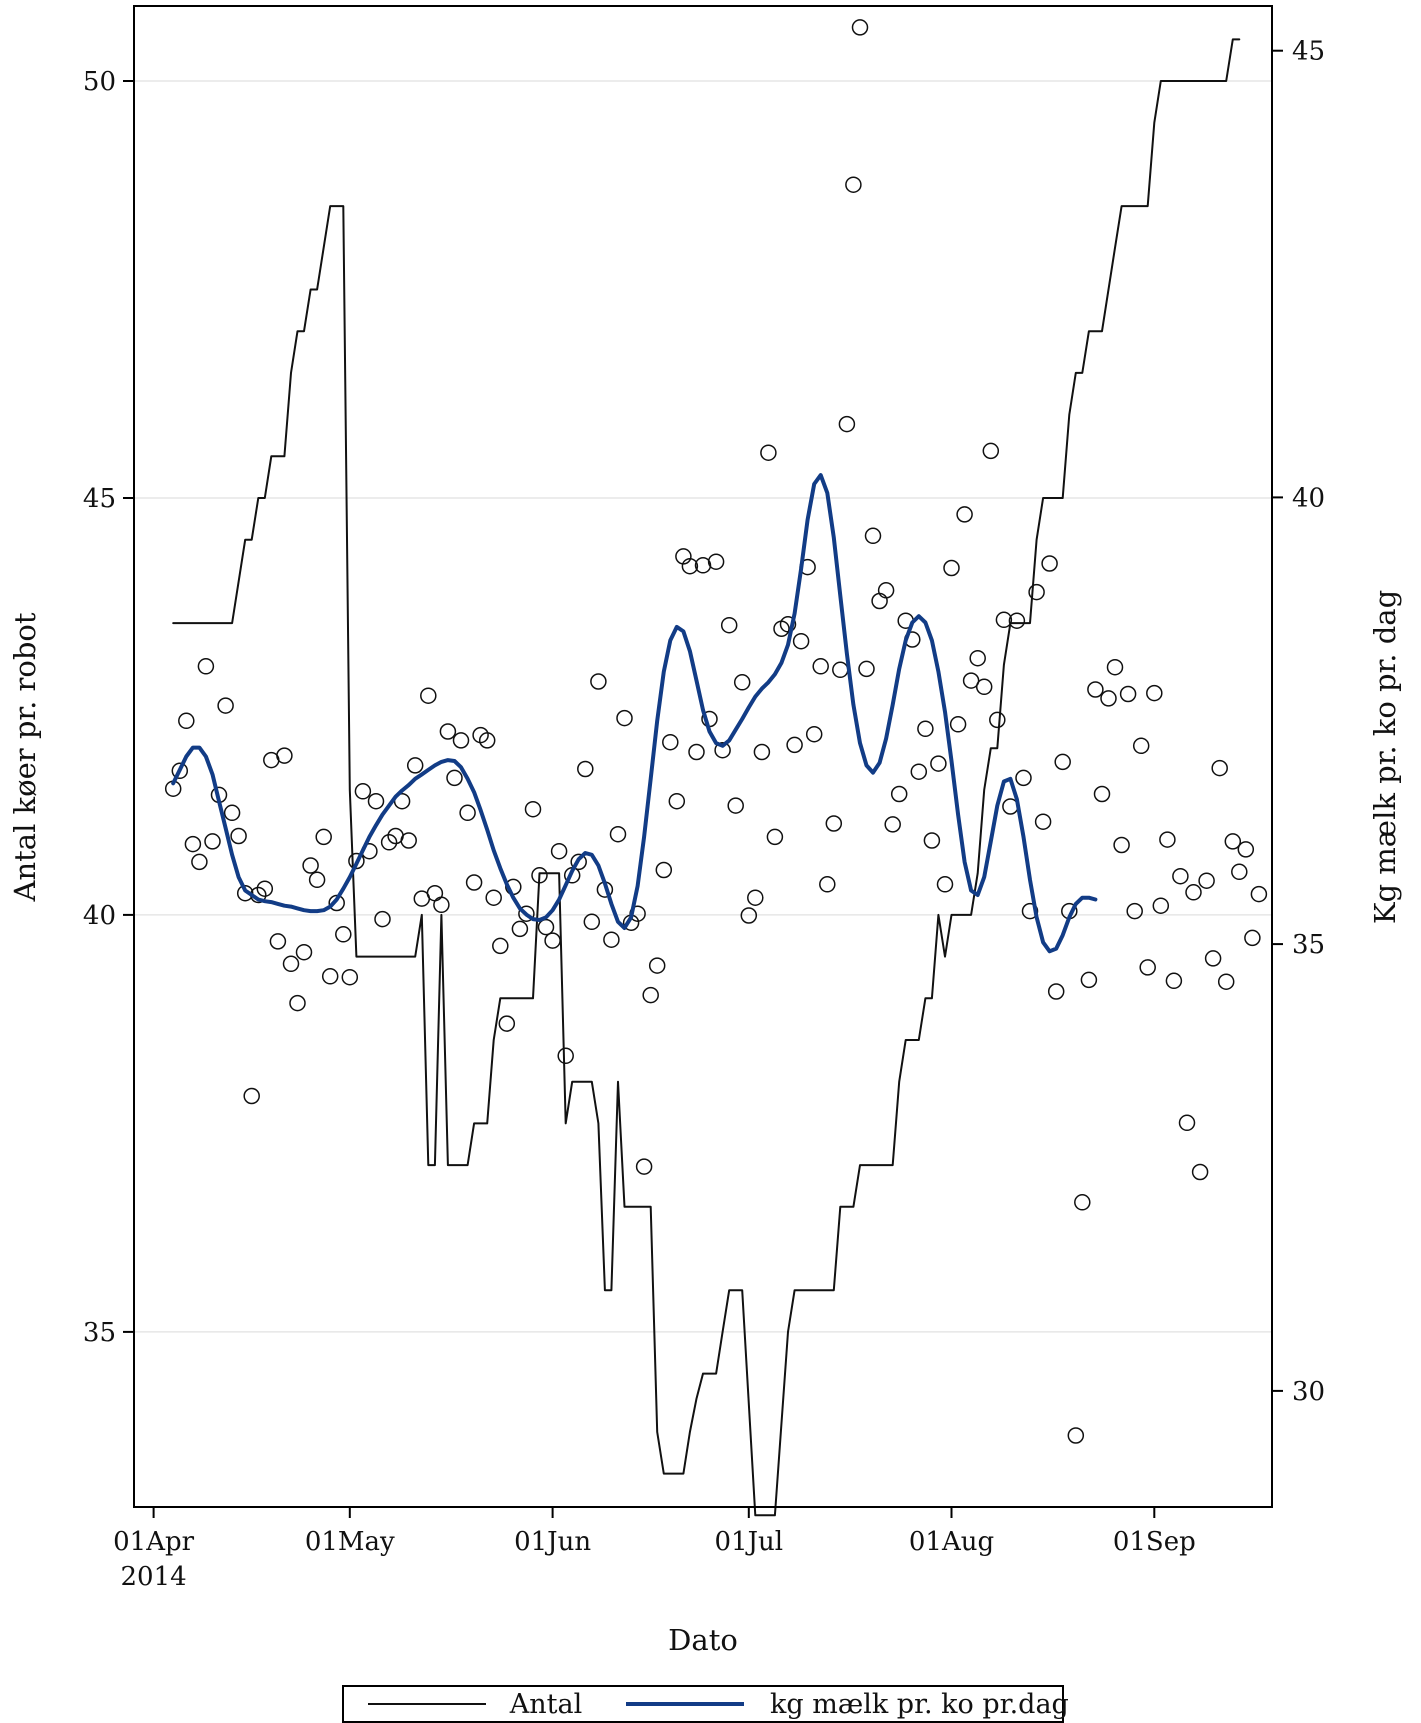 This screenshot has height=1723, width=1421. I want to click on legend-label-antal: Antal, so click(545, 1704).